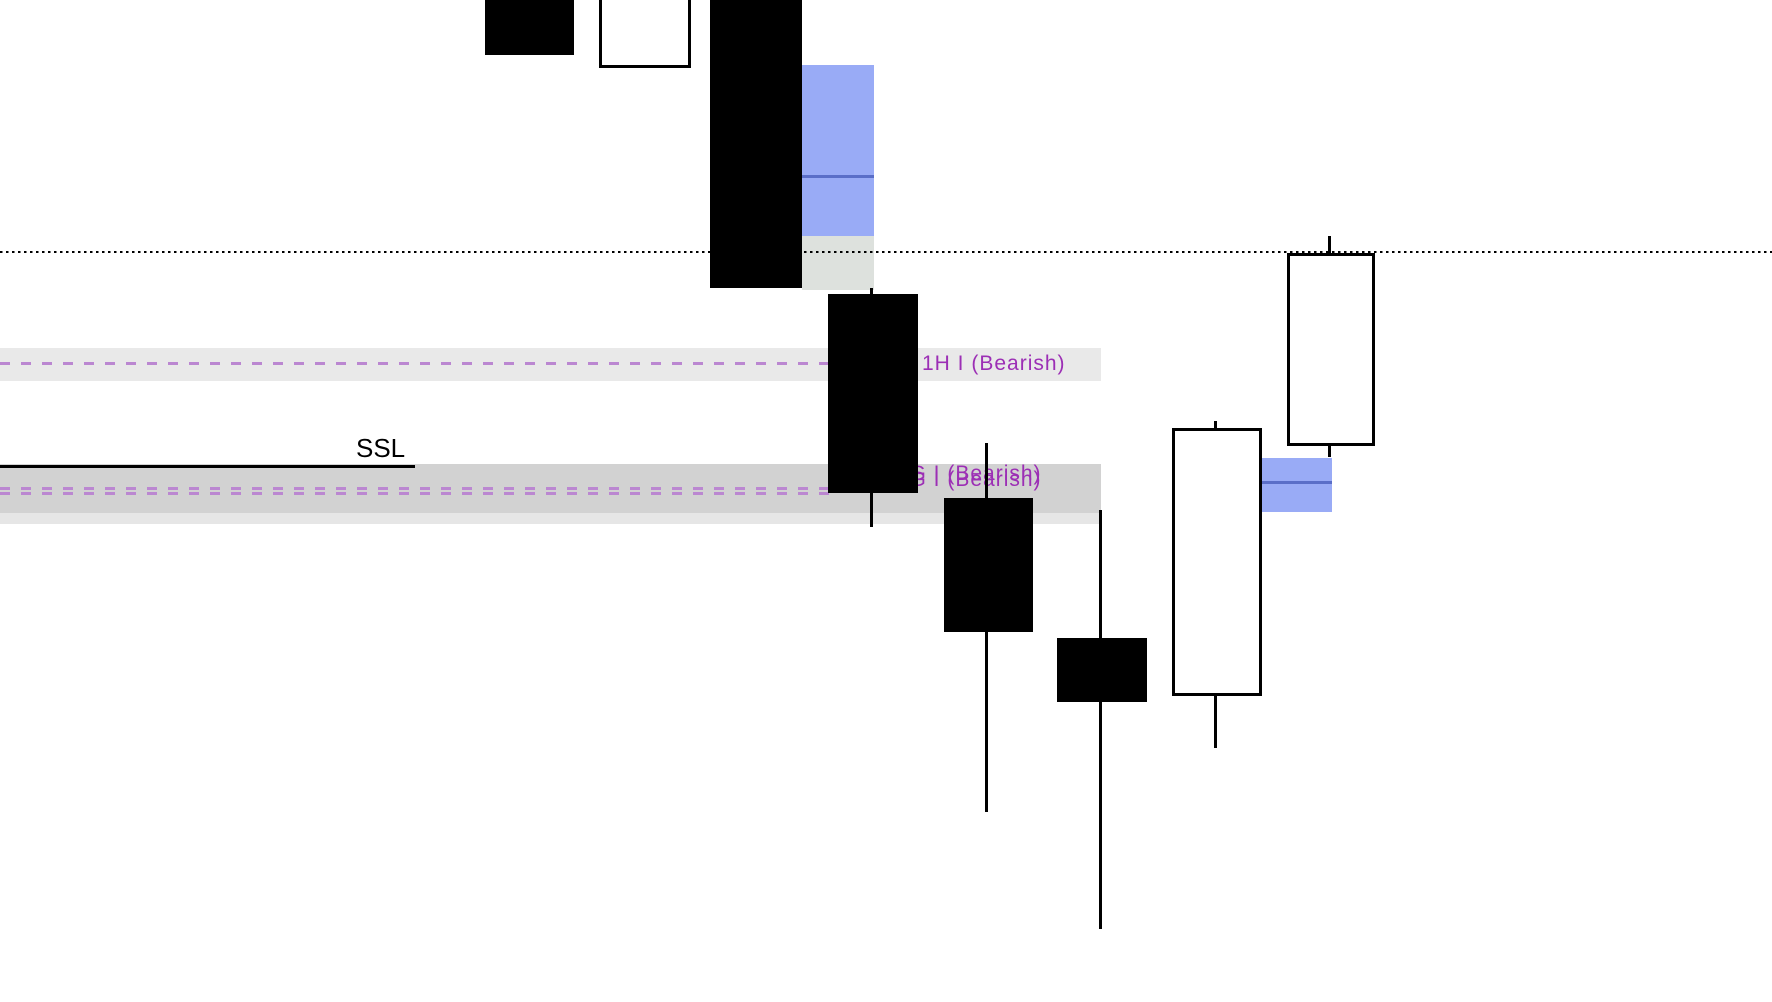  I want to click on fvg-box-2-midline, so click(1297, 482).